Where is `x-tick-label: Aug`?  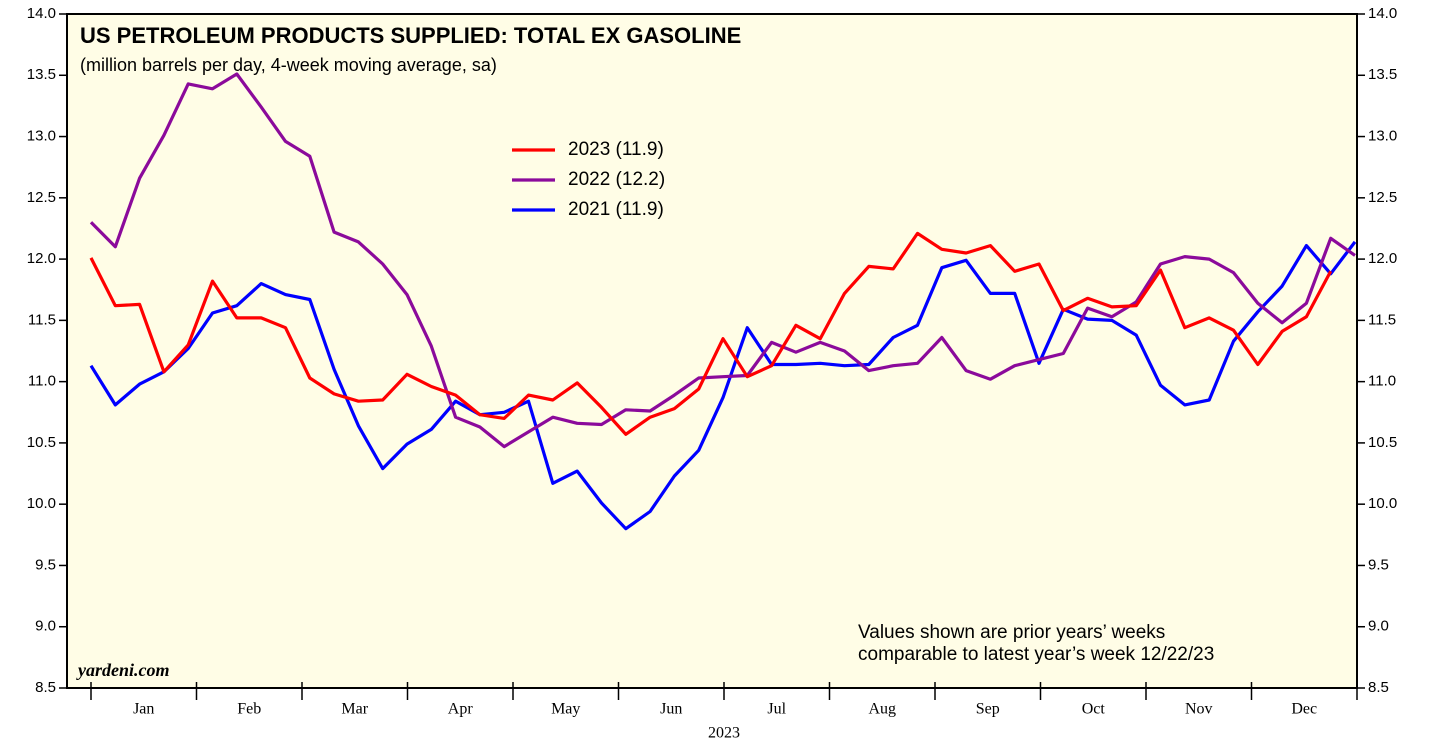
x-tick-label: Aug is located at coordinates (882, 709).